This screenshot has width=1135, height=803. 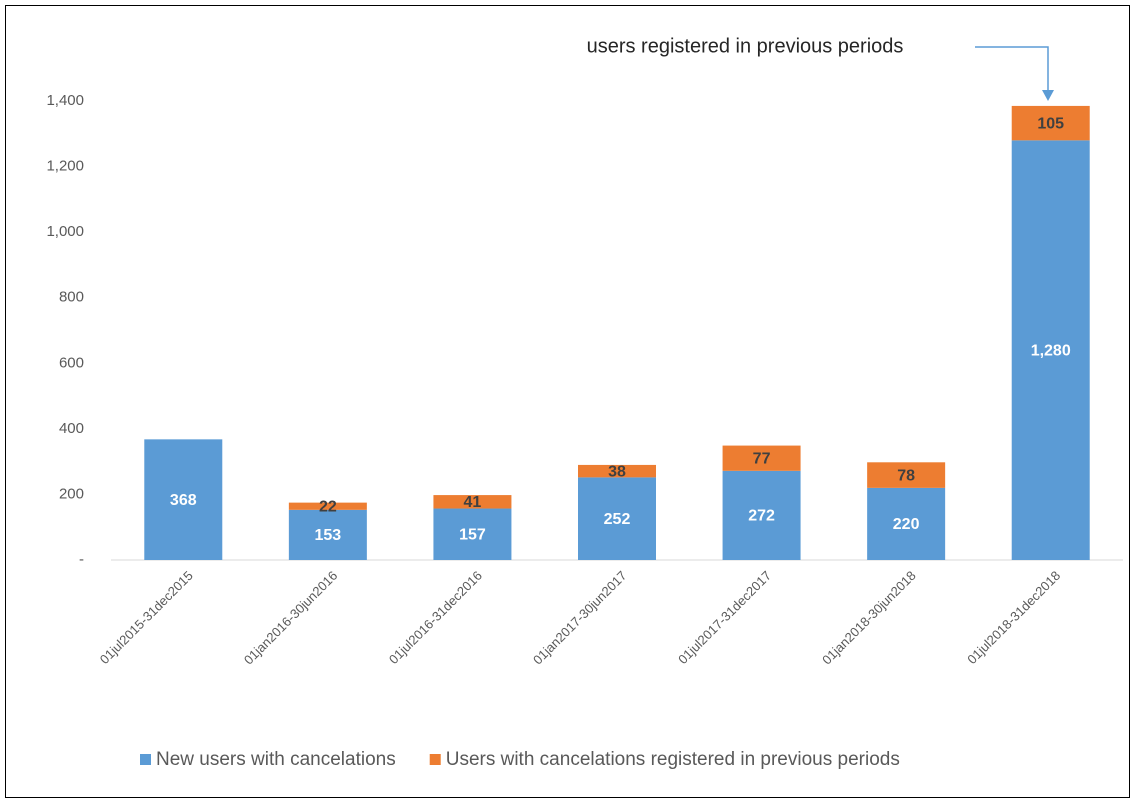 What do you see at coordinates (745, 46) in the screenshot?
I see `annotation: users registered in previous periods` at bounding box center [745, 46].